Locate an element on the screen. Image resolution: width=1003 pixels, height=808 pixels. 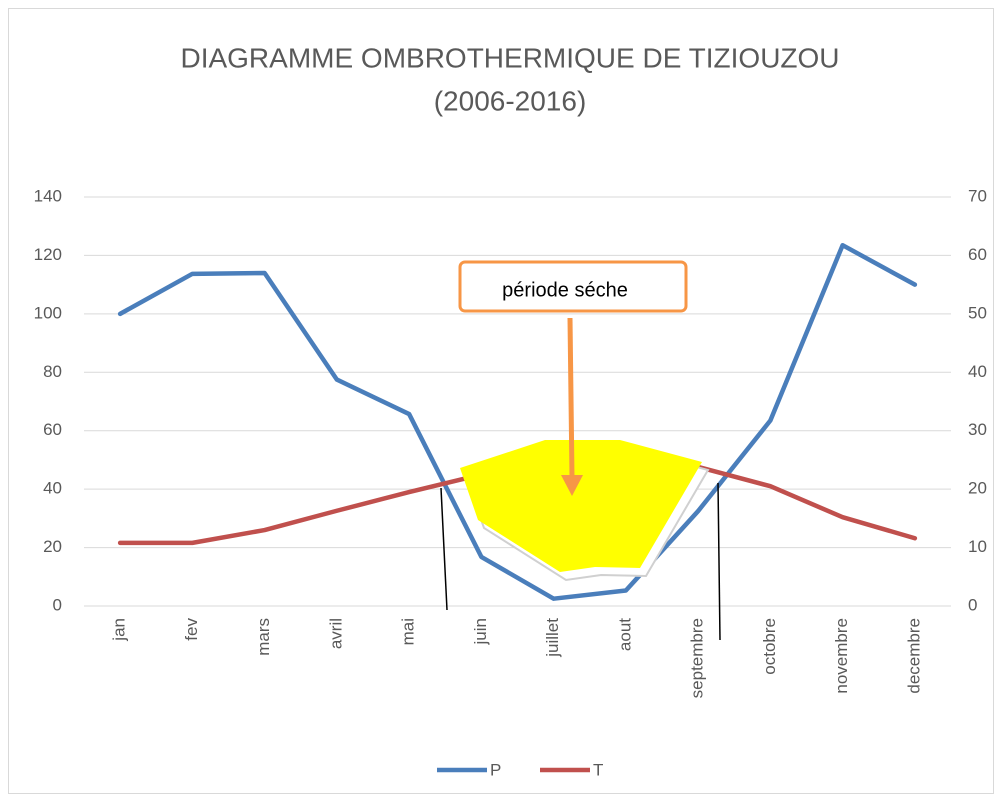
dry-period-overlay: période séche is located at coordinates (580, 450).